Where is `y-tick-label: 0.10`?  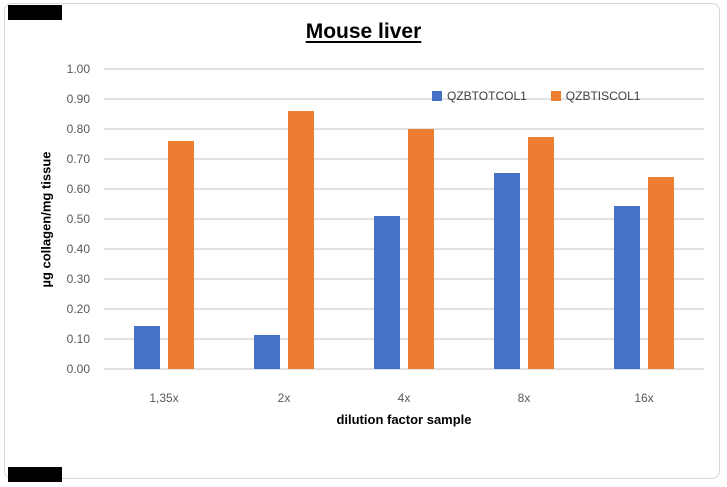
y-tick-label: 0.10 is located at coordinates (78, 339).